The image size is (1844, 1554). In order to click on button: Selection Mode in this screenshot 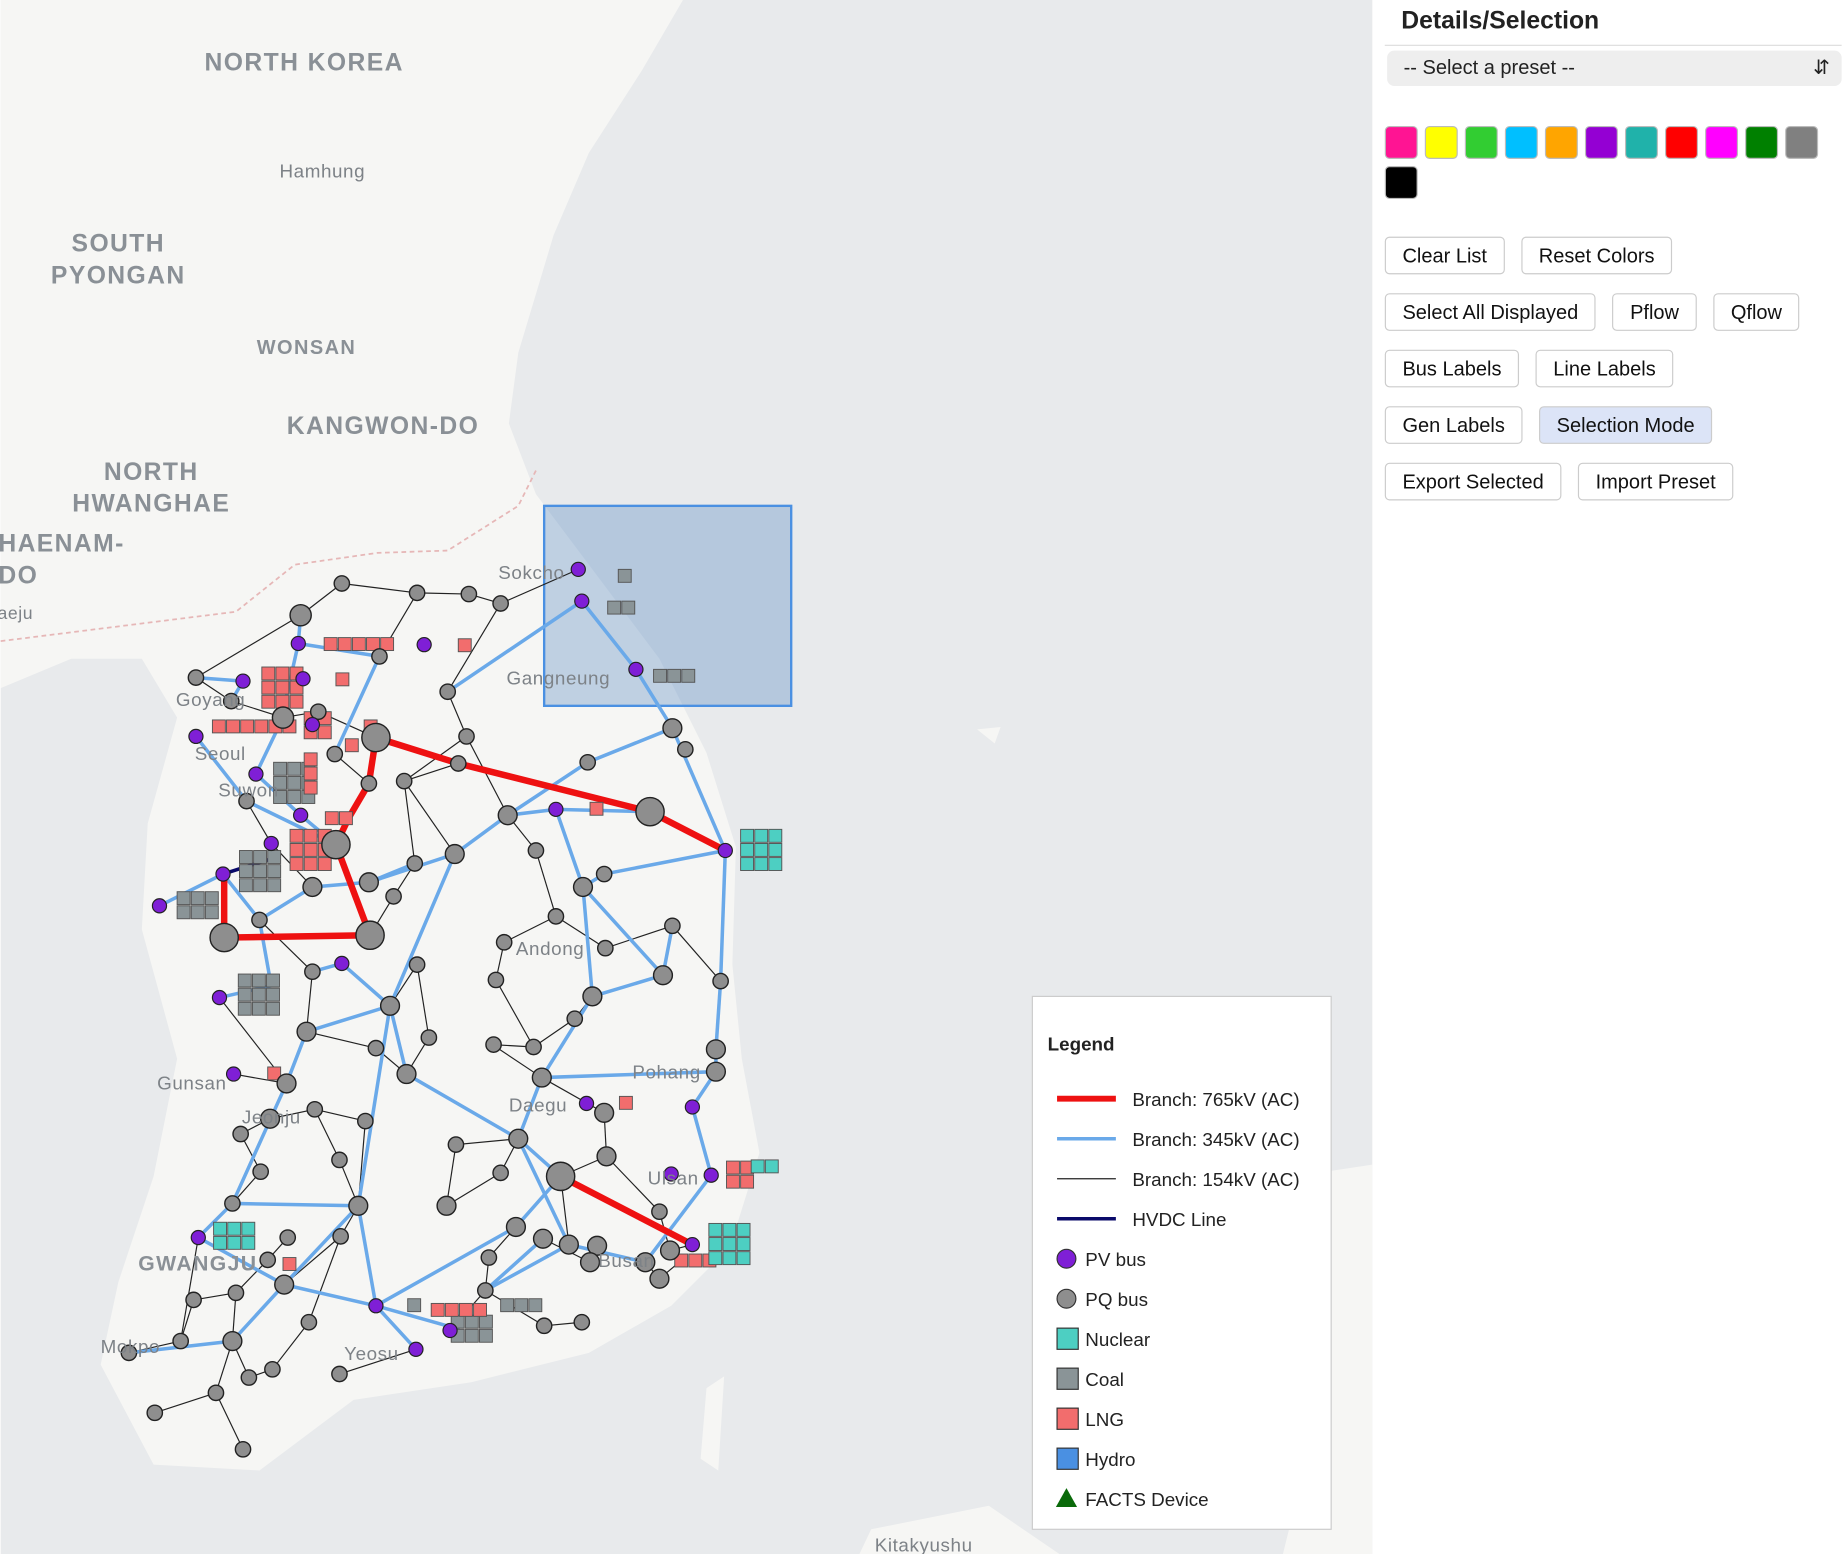, I will do `click(1625, 425)`.